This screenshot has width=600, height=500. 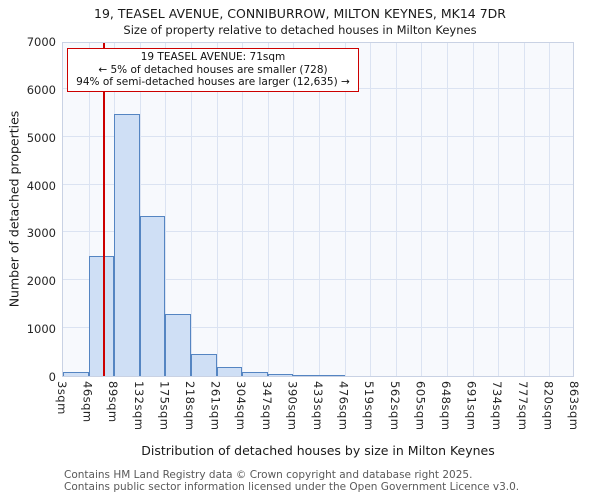 I want to click on x-tick-label: 605sqm, so click(x=420, y=406).